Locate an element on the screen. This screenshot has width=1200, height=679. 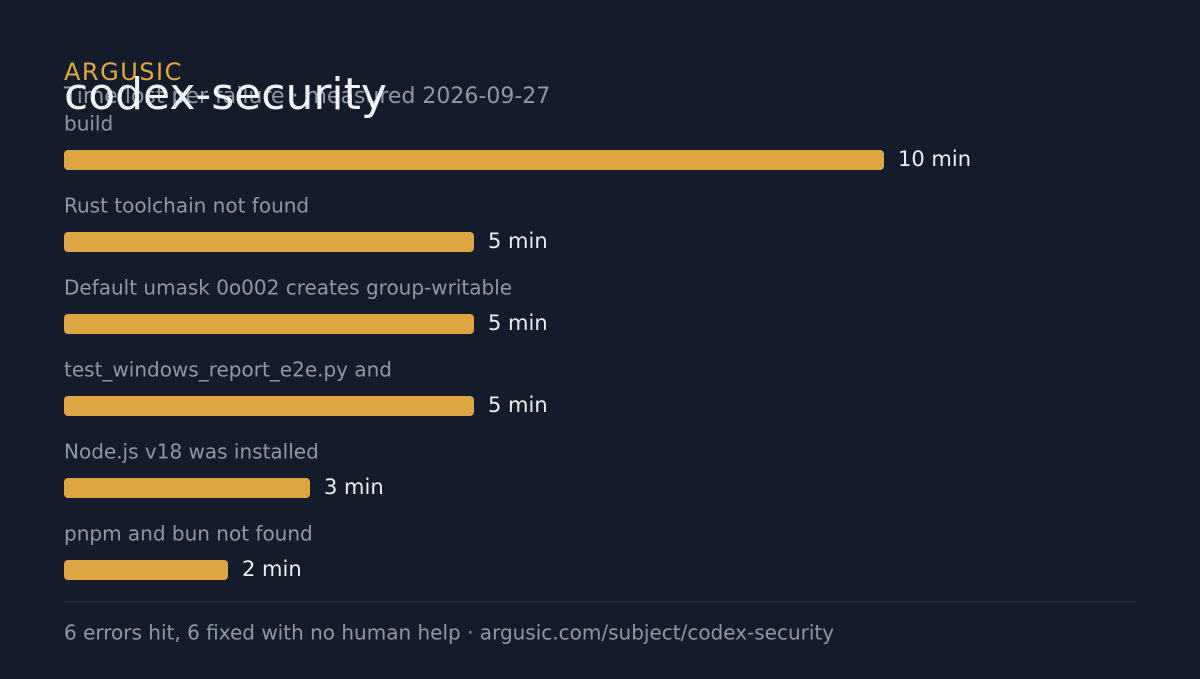
category-label: Node.js v18 was installed is located at coordinates (191, 452).